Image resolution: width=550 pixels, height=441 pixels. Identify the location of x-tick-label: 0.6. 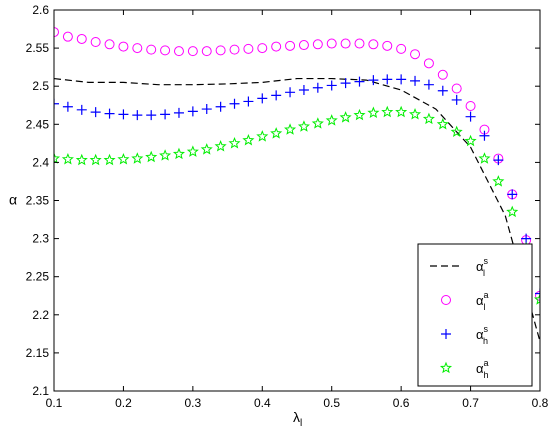
(401, 403).